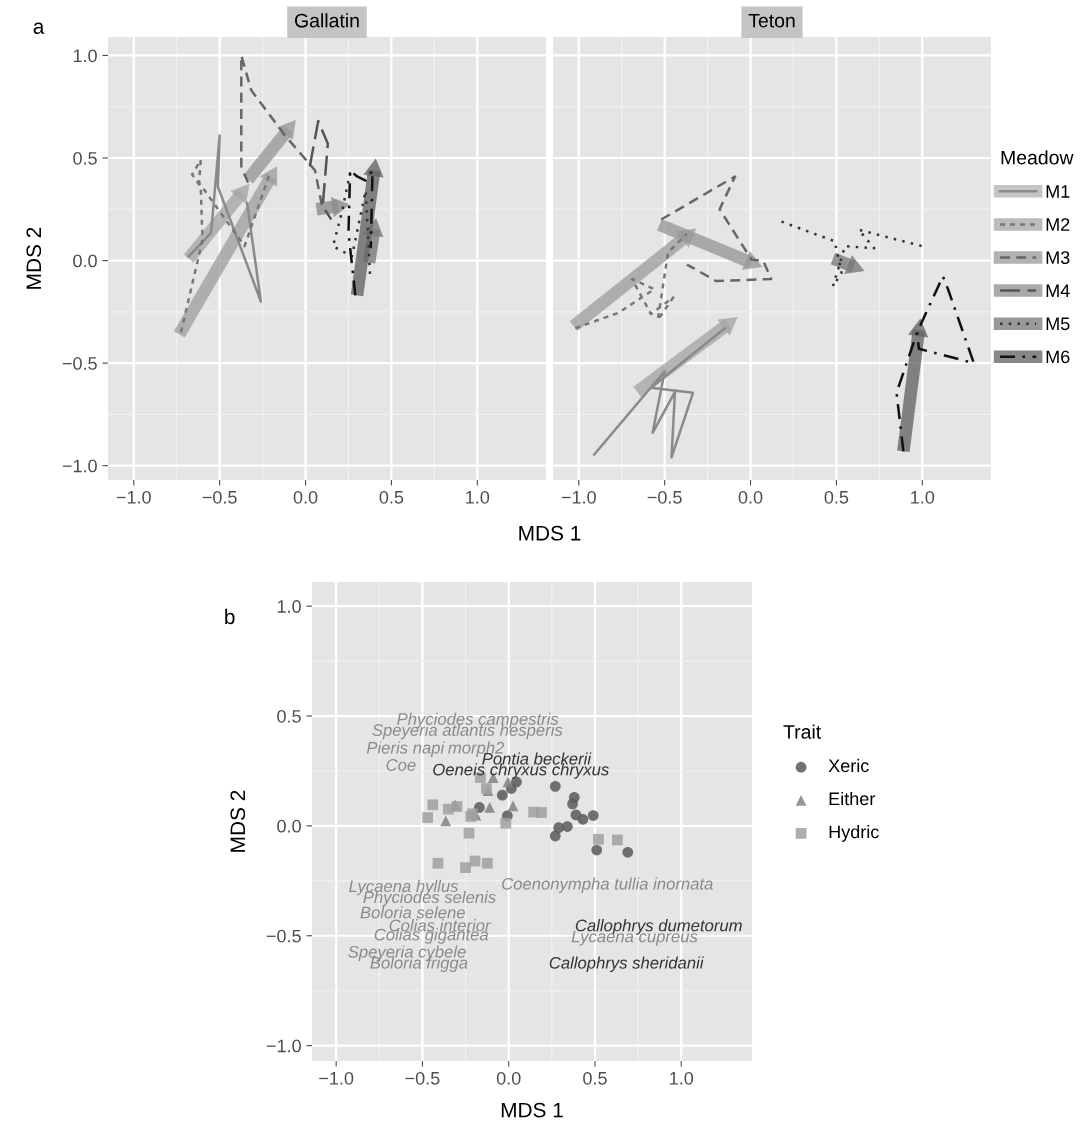 This screenshot has height=1135, width=1092. I want to click on annotation: Callophrys sheridanii, so click(626, 964).